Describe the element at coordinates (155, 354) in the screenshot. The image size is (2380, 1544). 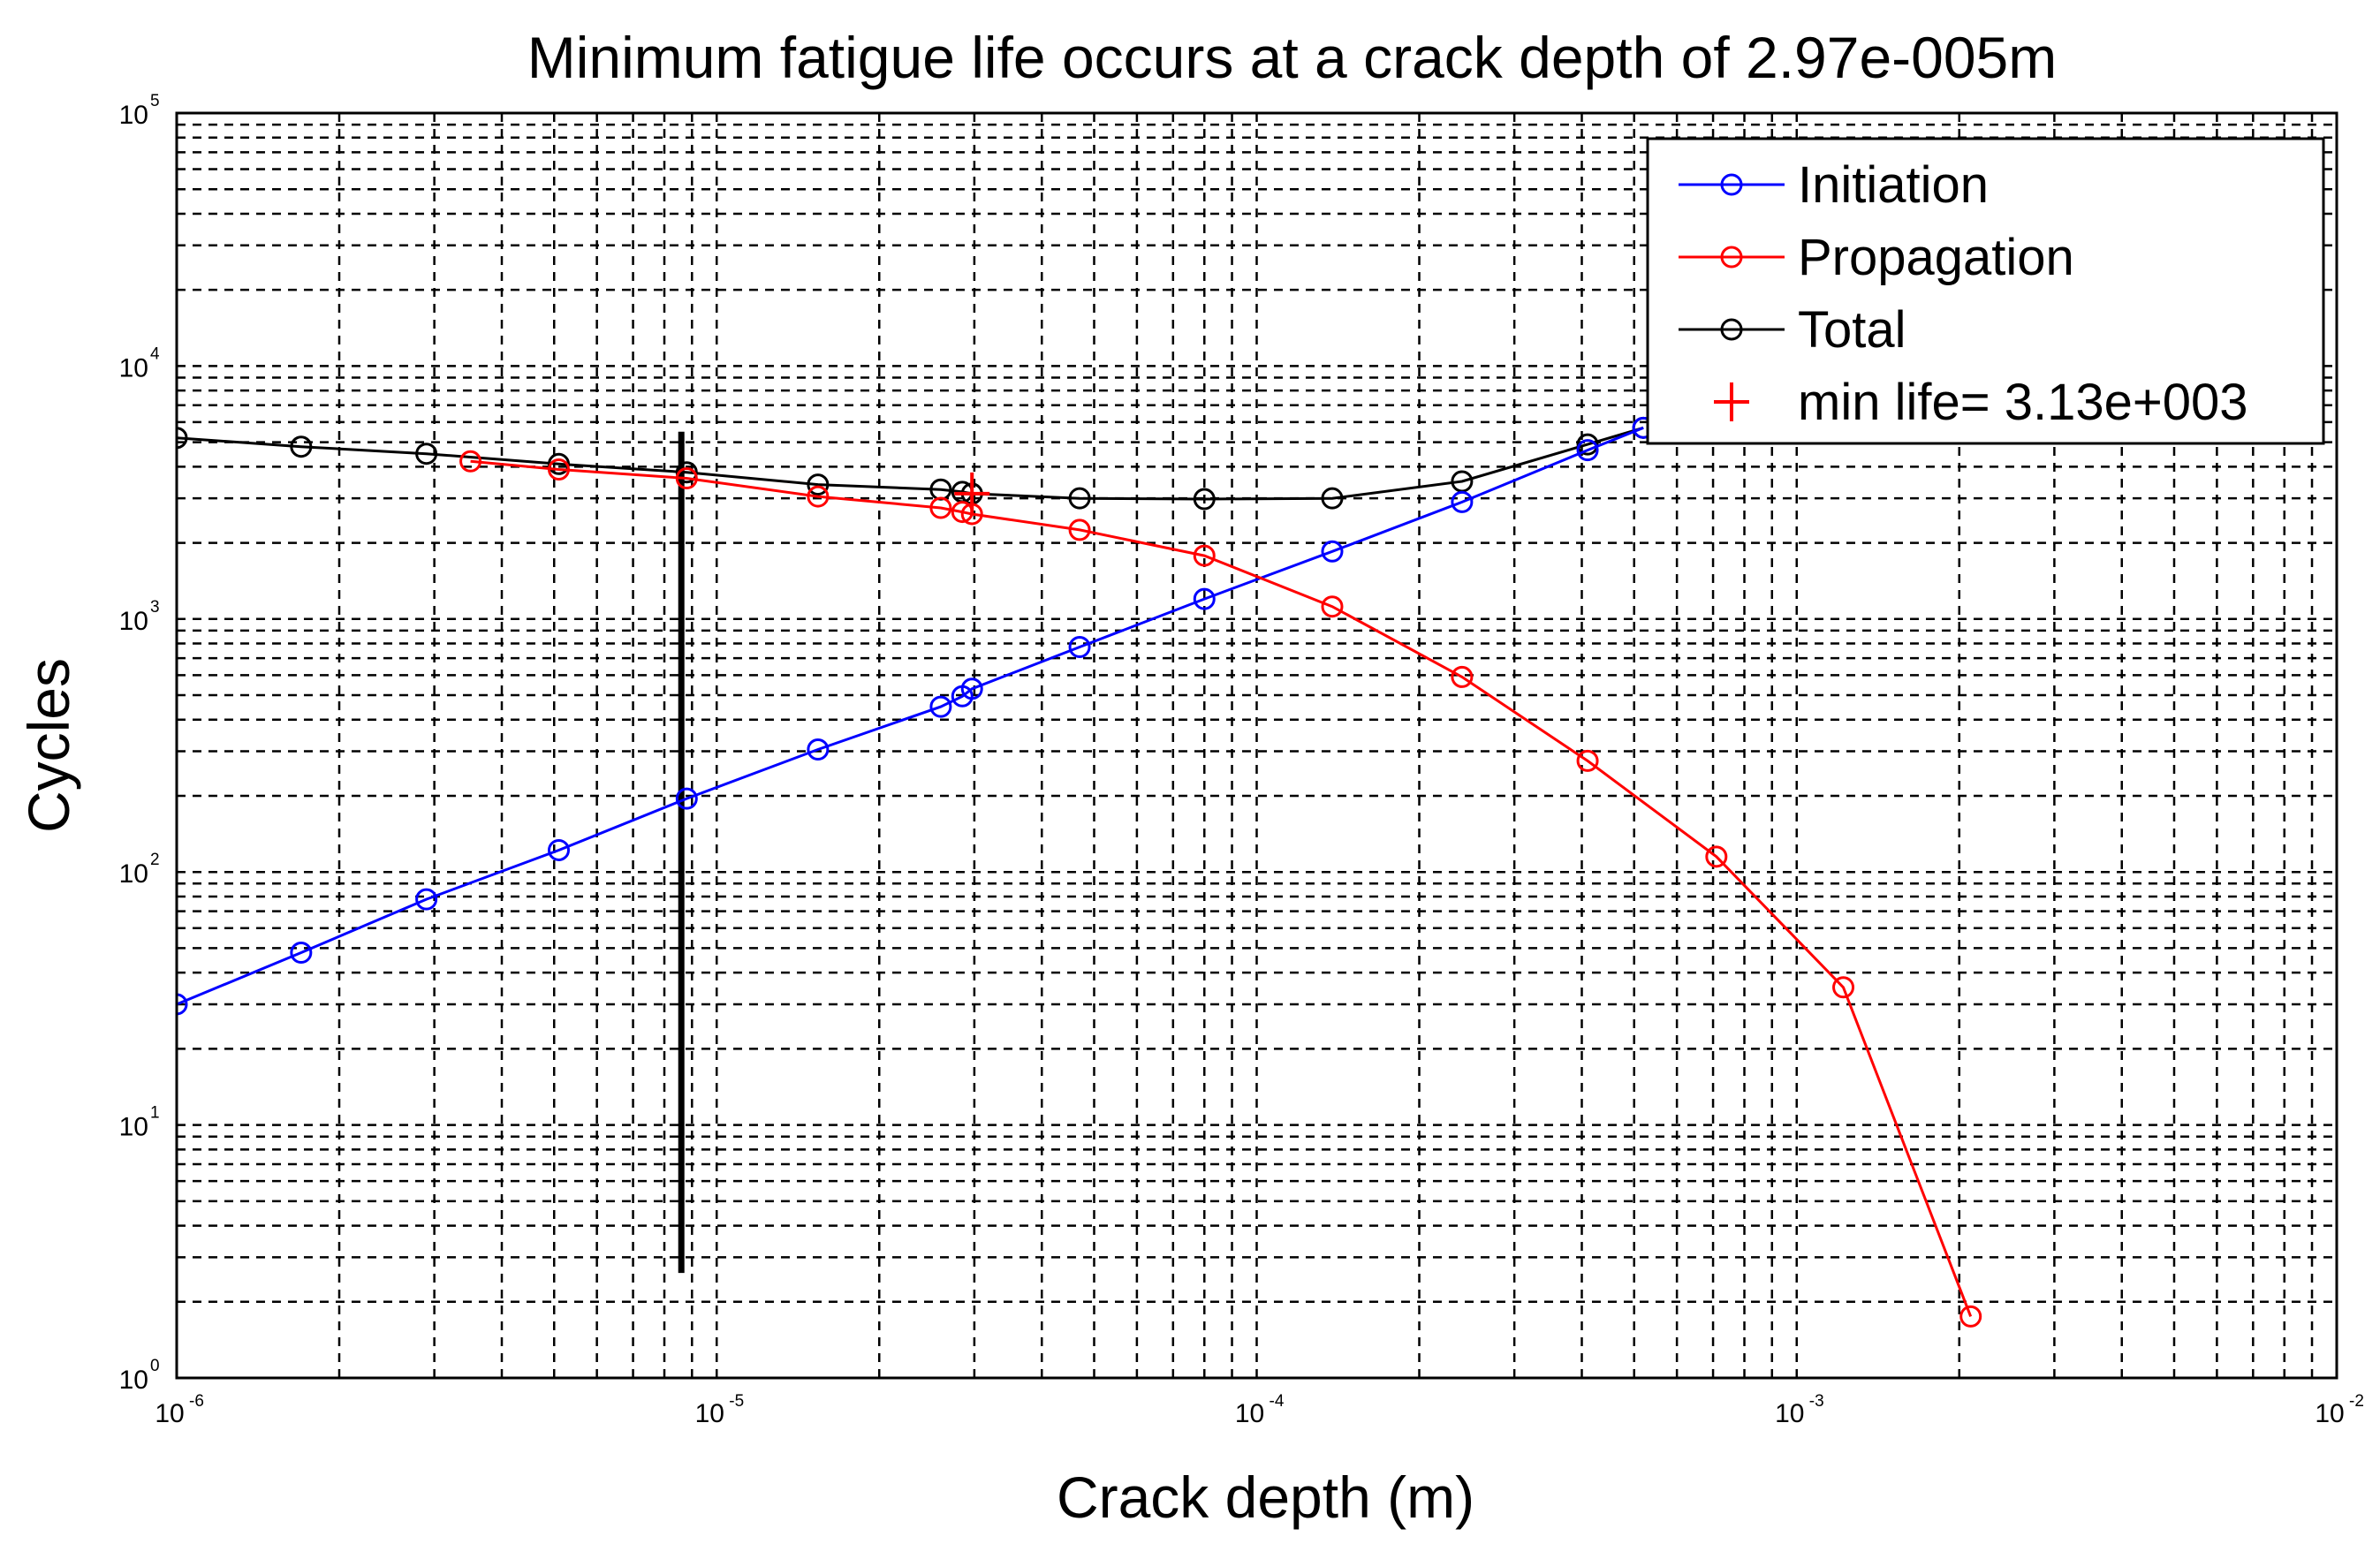
I see `y-tick-exponent: 4` at that location.